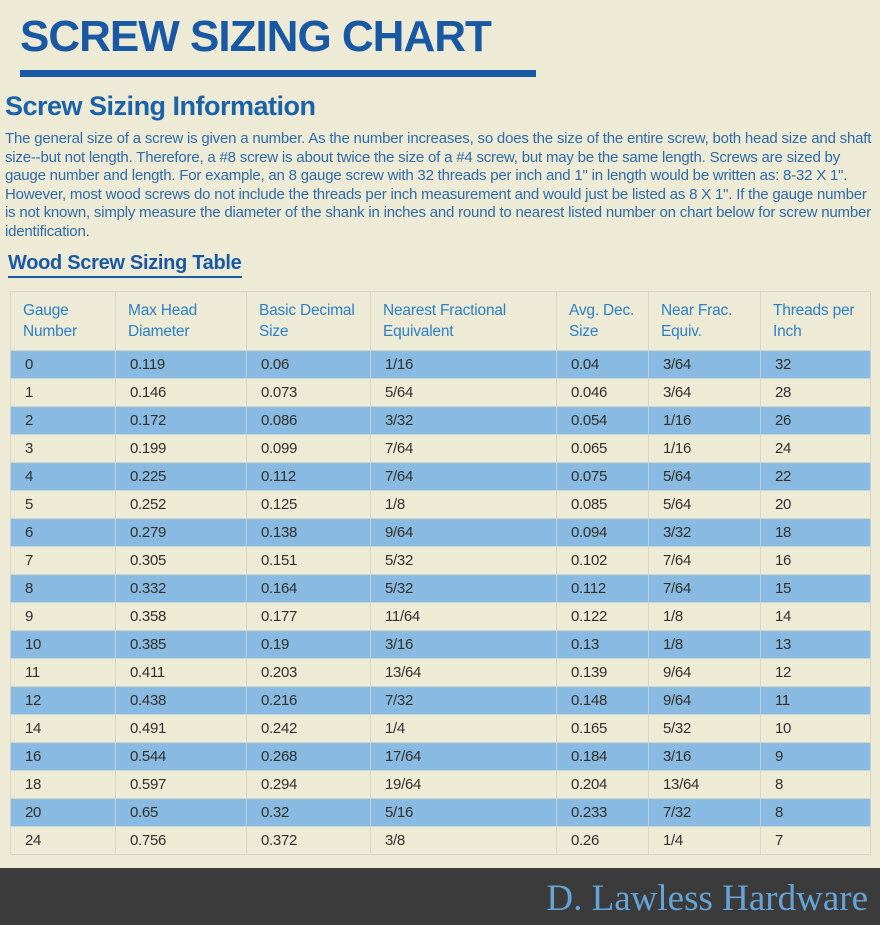 This screenshot has height=925, width=880. Describe the element at coordinates (181, 784) in the screenshot. I see `table-cell: 0.597` at that location.